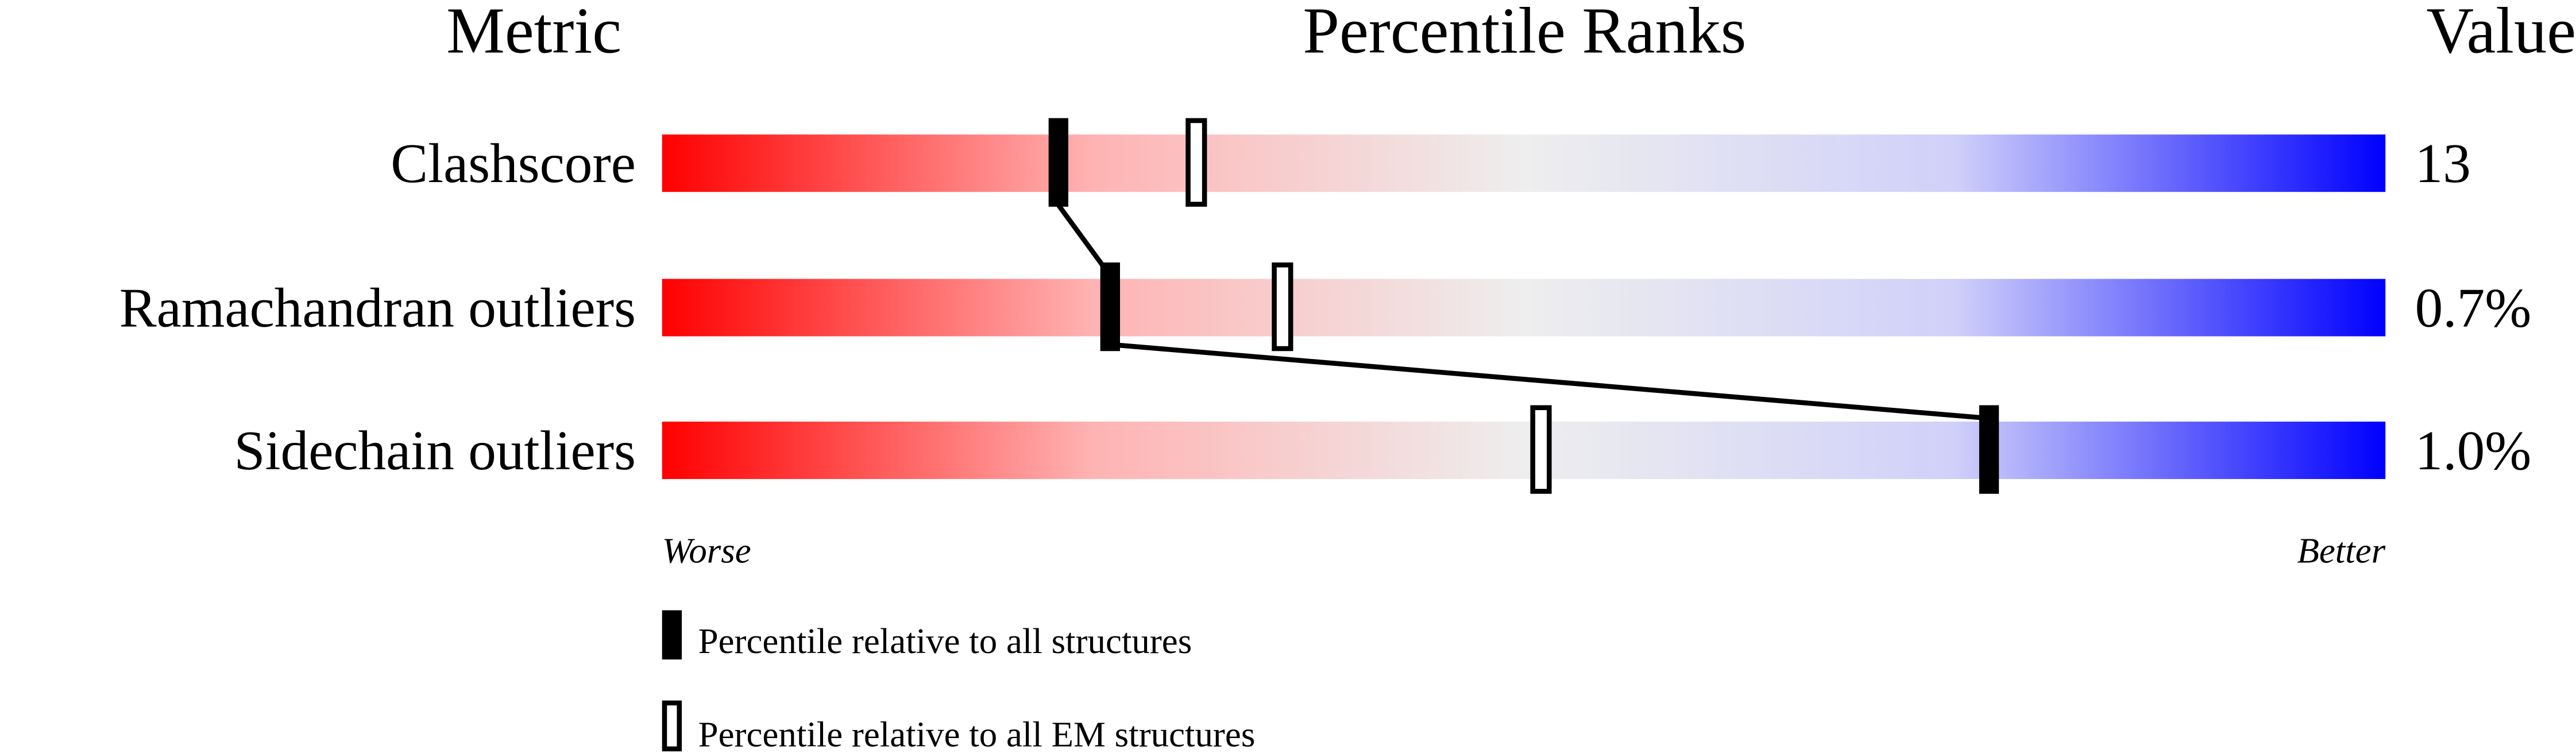 Image resolution: width=2576 pixels, height=753 pixels. I want to click on legend-filled-marker, so click(672, 635).